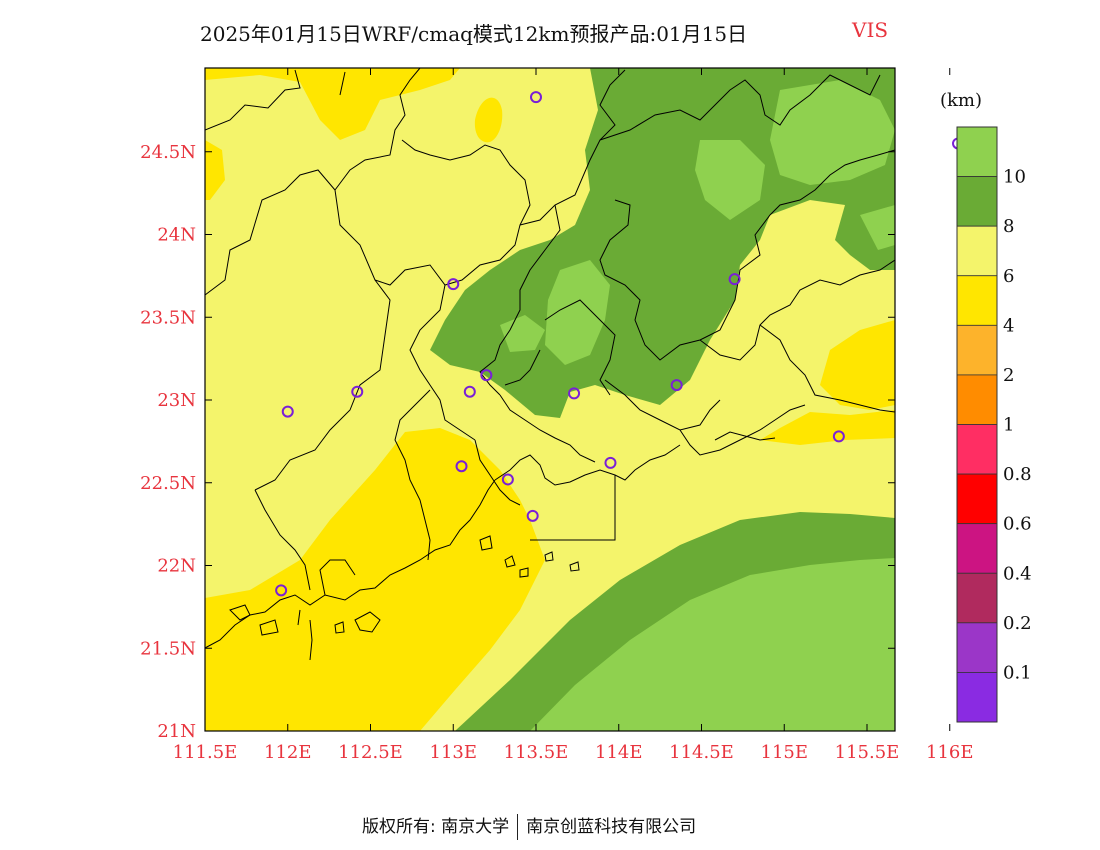  What do you see at coordinates (1008, 425) in the screenshot?
I see `colorbar-label: 1` at bounding box center [1008, 425].